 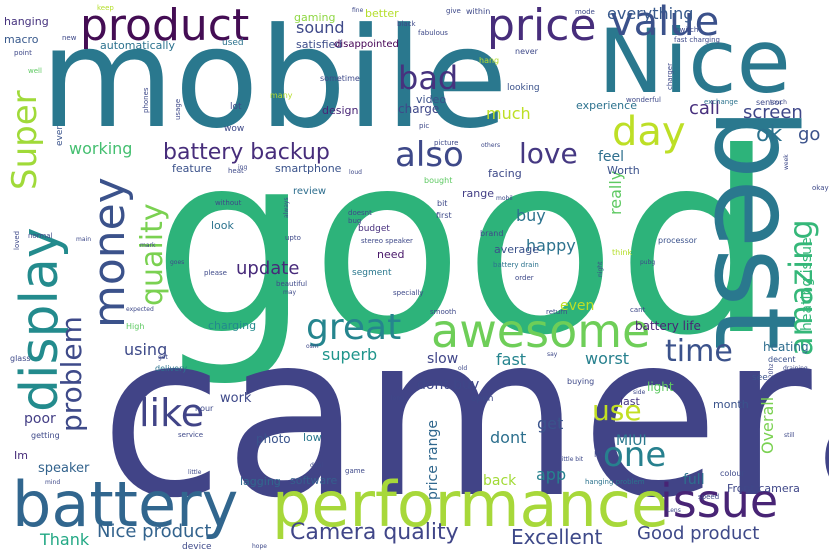 What do you see at coordinates (222, 225) in the screenshot?
I see `word: look` at bounding box center [222, 225].